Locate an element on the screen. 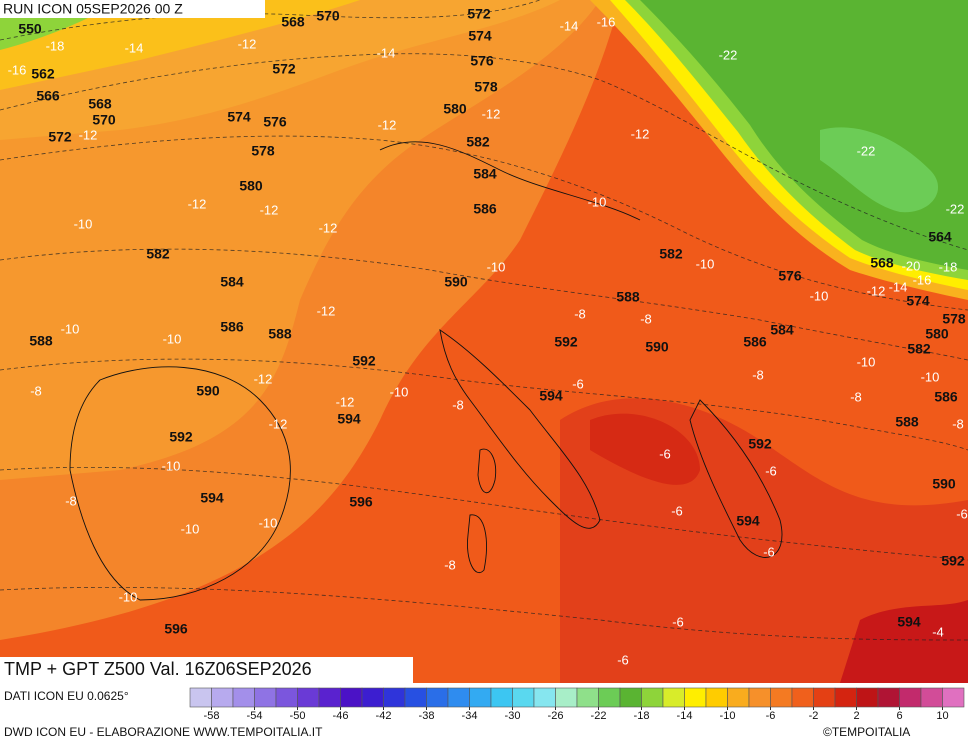  geopotential-label: 596 is located at coordinates (176, 629).